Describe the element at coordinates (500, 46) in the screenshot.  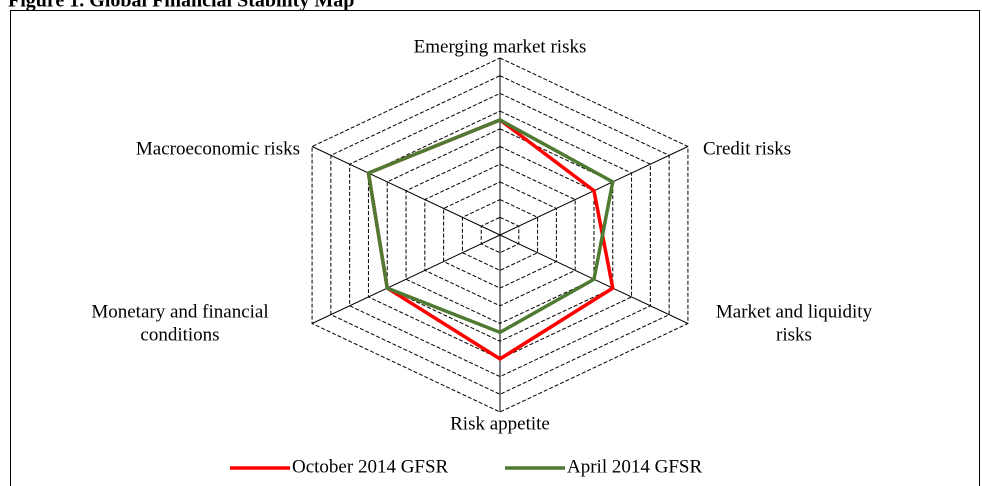
I see `axis-label: Emerging market risks` at that location.